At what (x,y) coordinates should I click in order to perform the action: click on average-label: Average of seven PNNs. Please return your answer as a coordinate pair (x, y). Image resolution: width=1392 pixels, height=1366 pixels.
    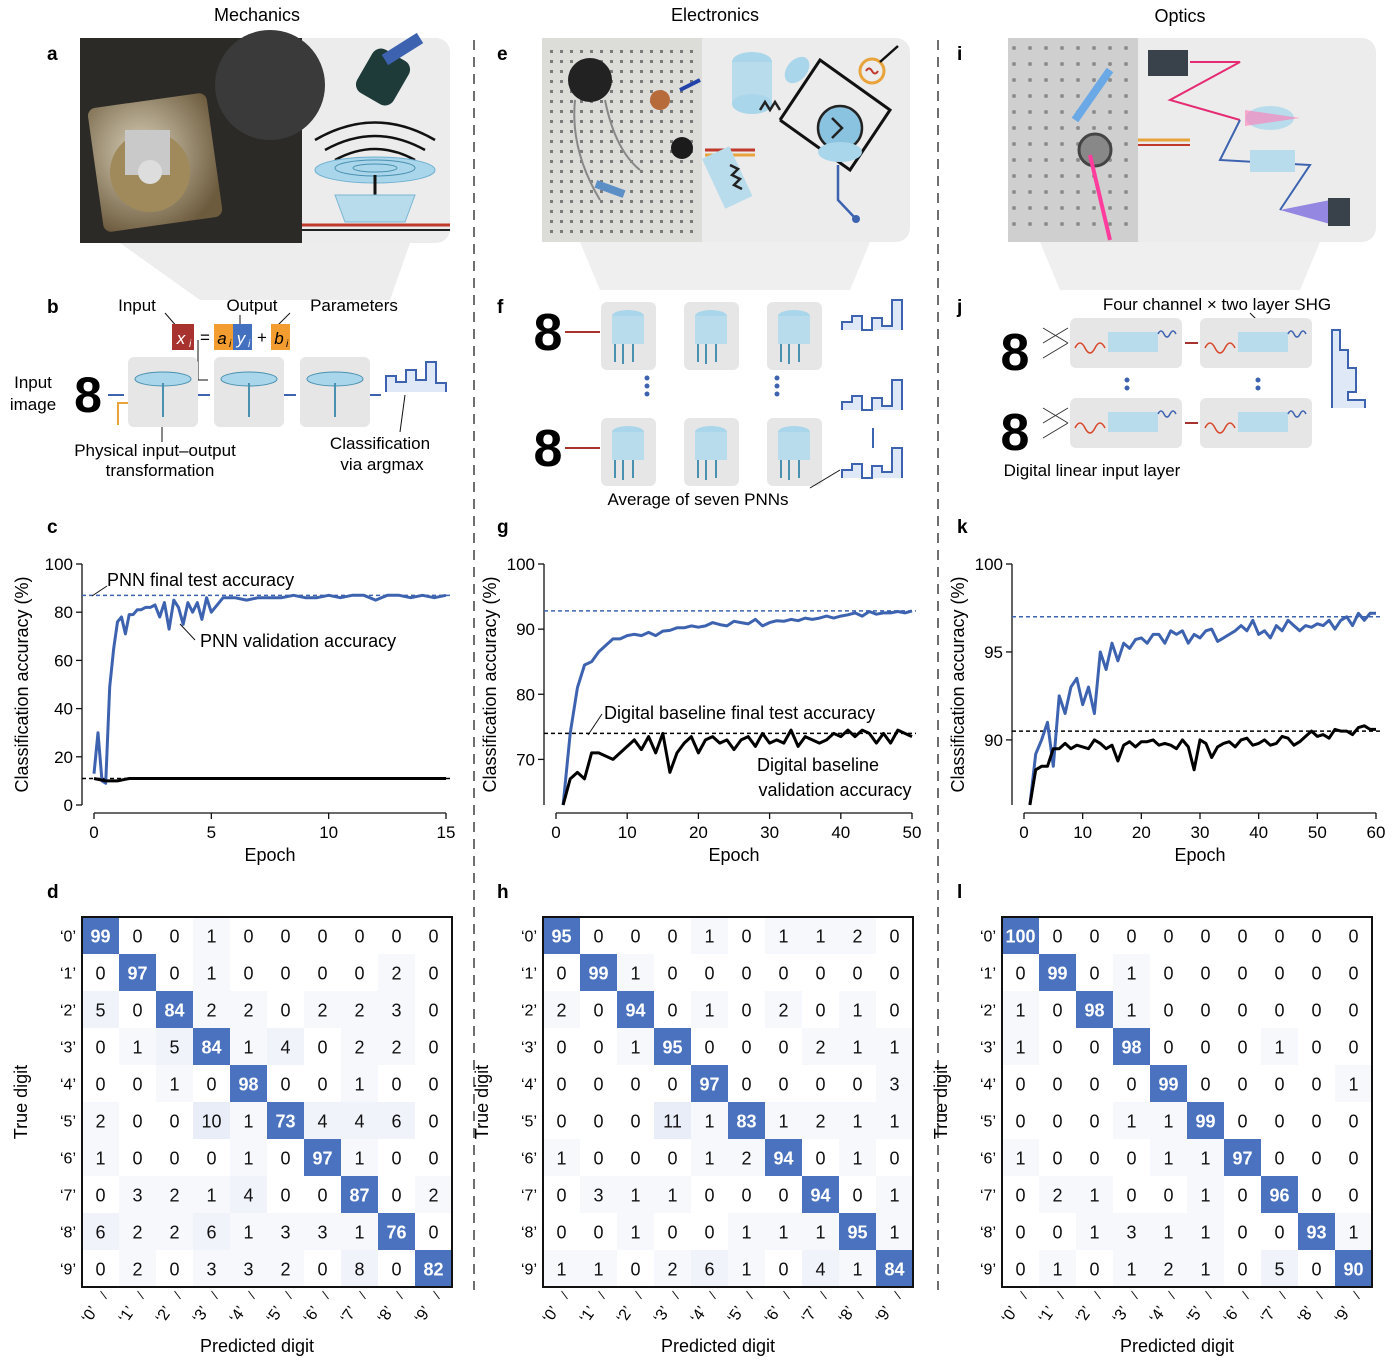
    Looking at the image, I should click on (697, 499).